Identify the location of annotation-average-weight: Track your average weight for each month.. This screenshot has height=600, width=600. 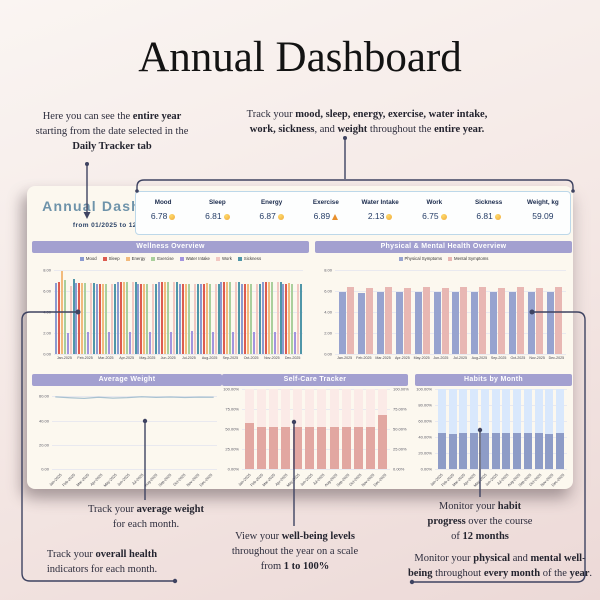
(146, 517).